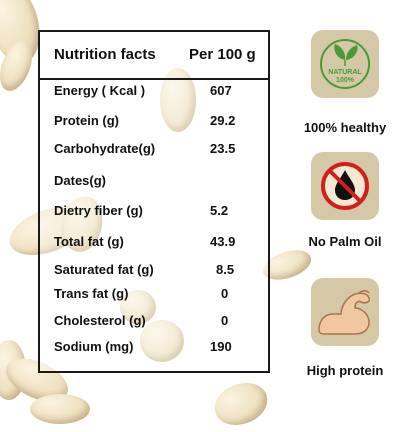 The width and height of the screenshot is (416, 432). What do you see at coordinates (94, 346) in the screenshot?
I see `row-label: Sodium (mg)` at bounding box center [94, 346].